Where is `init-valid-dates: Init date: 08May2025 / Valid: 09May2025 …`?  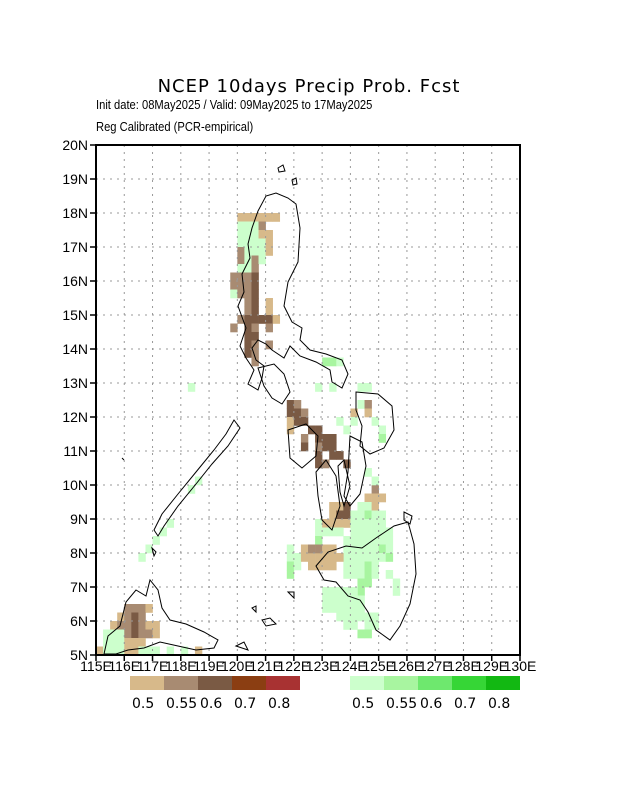 init-valid-dates: Init date: 08May2025 / Valid: 09May2025 … is located at coordinates (234, 104).